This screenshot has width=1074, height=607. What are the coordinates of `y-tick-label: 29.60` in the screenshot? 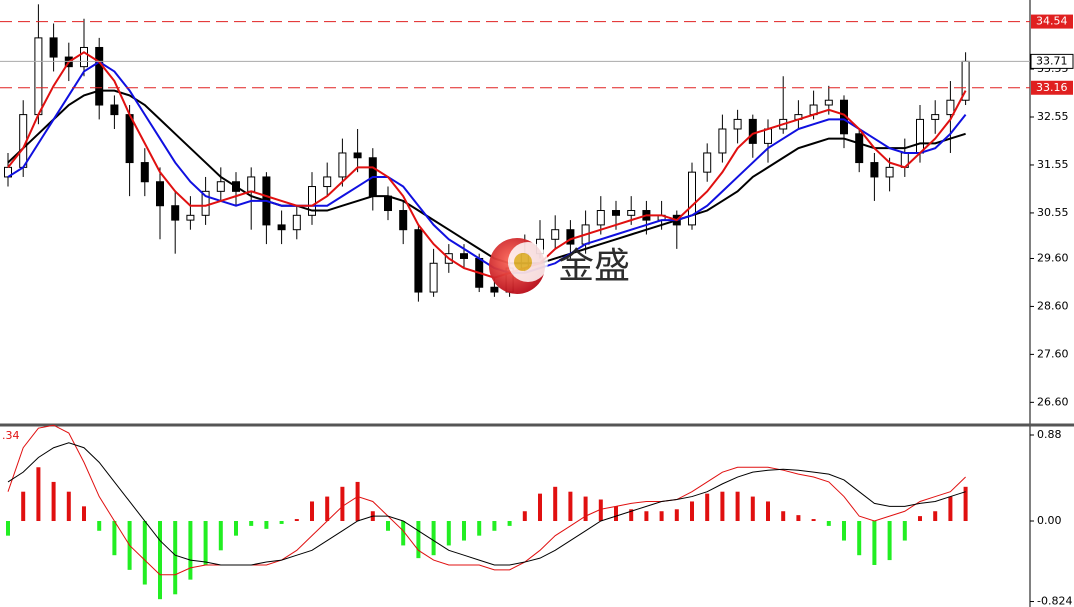 It's located at (1053, 257).